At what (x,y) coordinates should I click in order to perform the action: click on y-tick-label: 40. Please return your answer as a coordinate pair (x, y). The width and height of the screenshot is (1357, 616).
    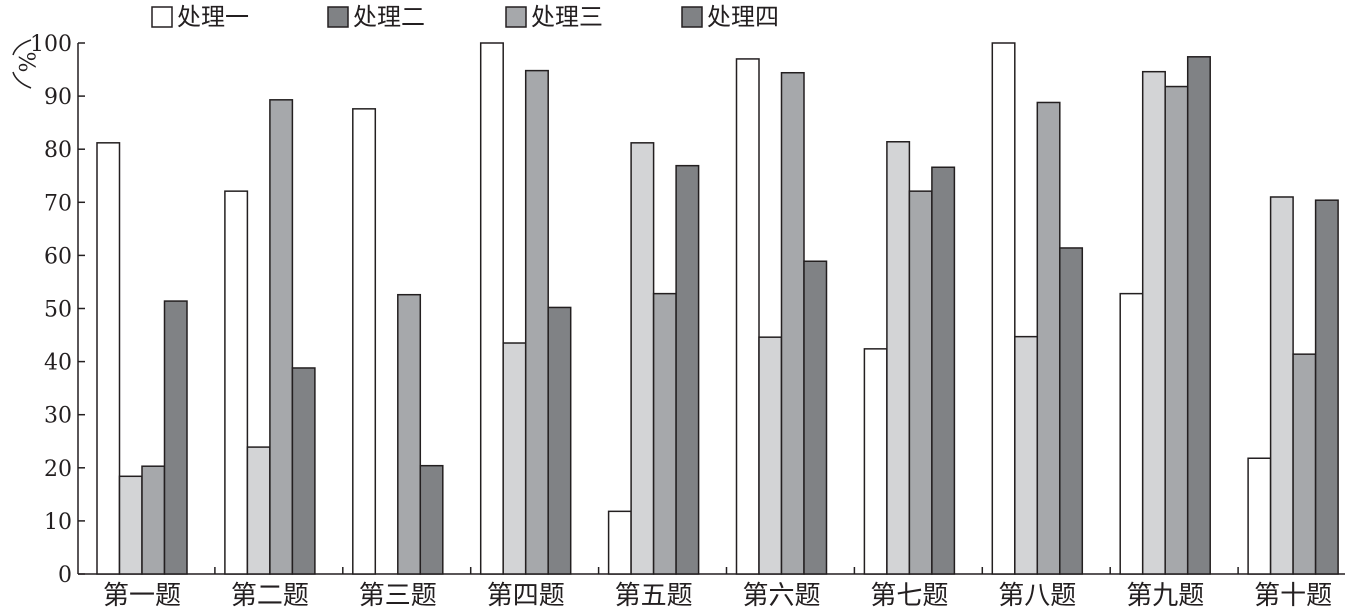
    Looking at the image, I should click on (58, 363).